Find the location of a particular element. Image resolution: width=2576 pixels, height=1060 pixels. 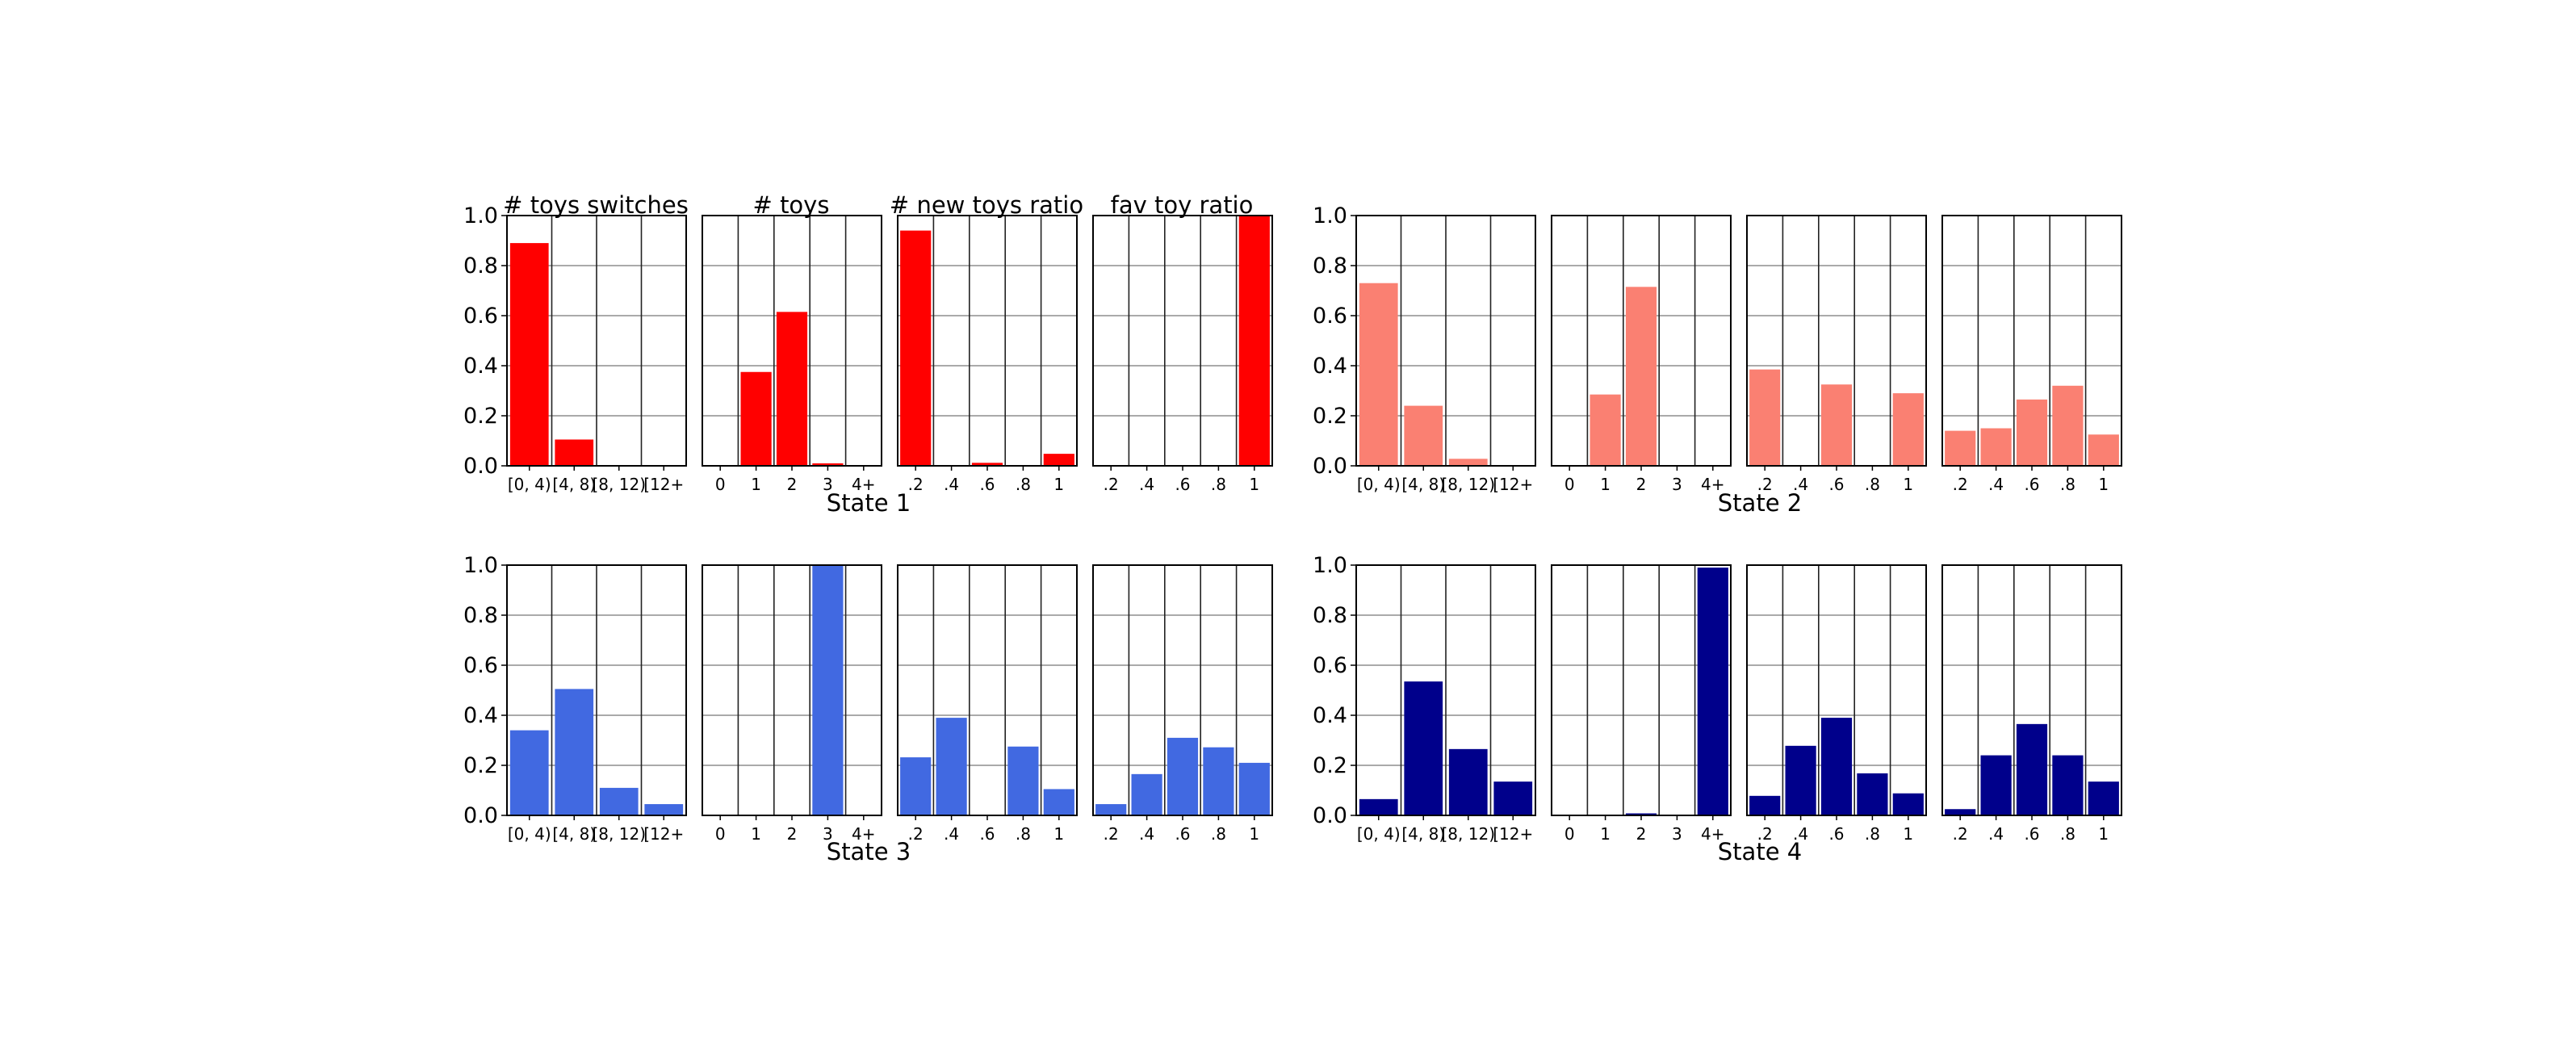

column-title-new-toys-ratio: # new toys ratio is located at coordinates (986, 205).